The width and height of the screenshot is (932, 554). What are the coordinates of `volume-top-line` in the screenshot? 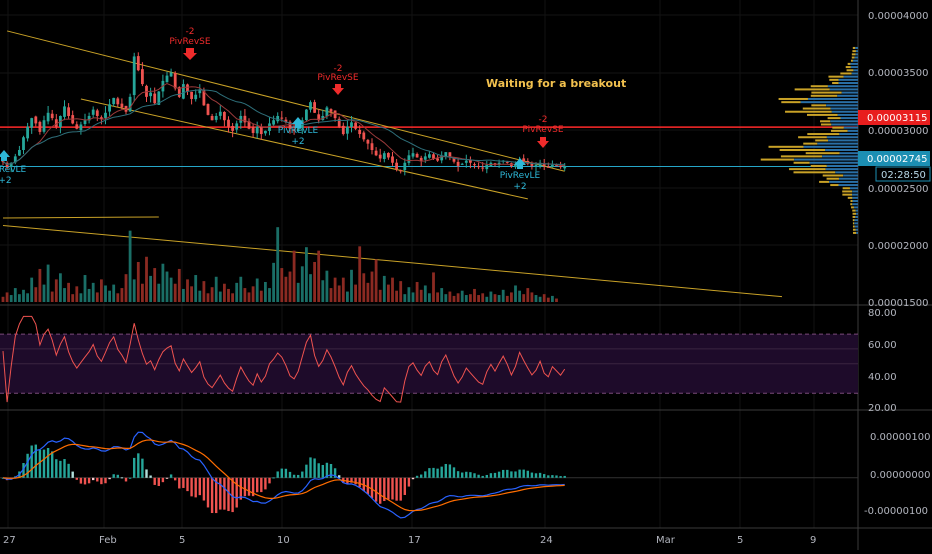 It's located at (80, 217).